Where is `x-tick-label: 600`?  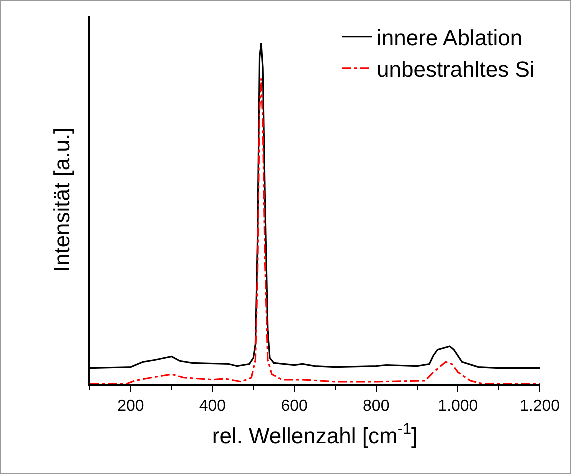 x-tick-label: 600 is located at coordinates (294, 406).